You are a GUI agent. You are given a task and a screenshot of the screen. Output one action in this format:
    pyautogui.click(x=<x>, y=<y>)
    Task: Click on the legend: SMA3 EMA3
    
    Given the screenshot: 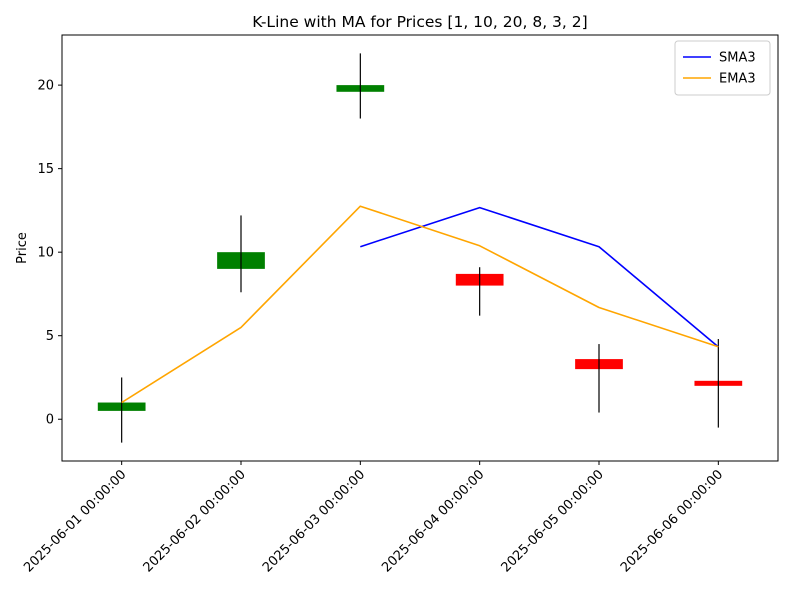 What is the action you would take?
    pyautogui.click(x=722, y=68)
    